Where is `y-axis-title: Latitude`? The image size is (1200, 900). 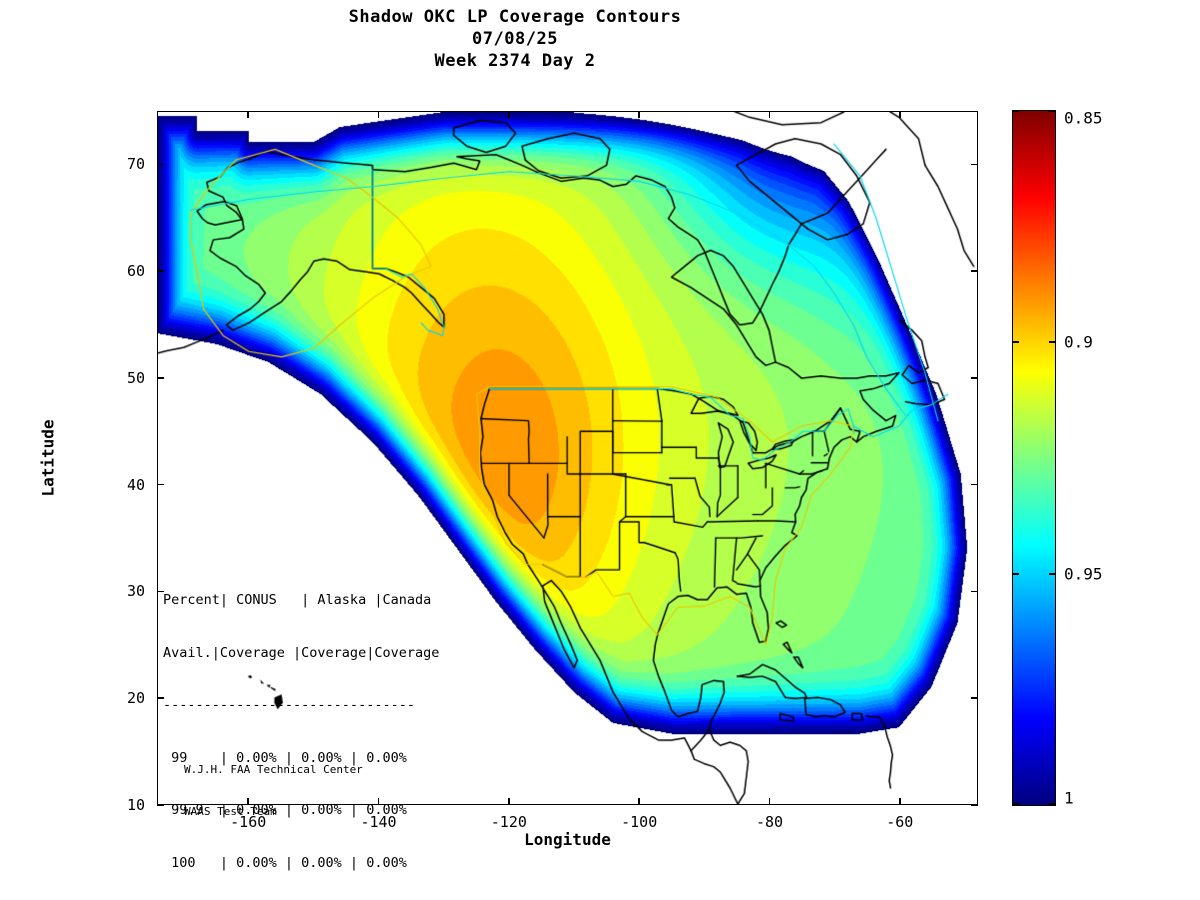
y-axis-title: Latitude is located at coordinates (48, 458).